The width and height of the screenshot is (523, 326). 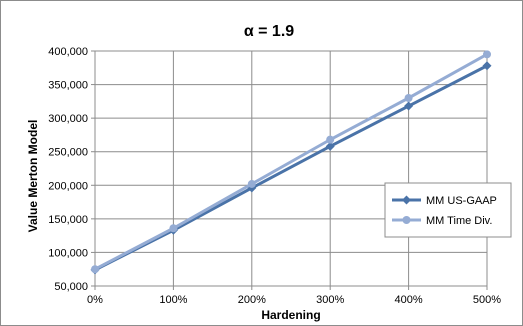 I want to click on x-tick-label: 100%, so click(x=173, y=300).